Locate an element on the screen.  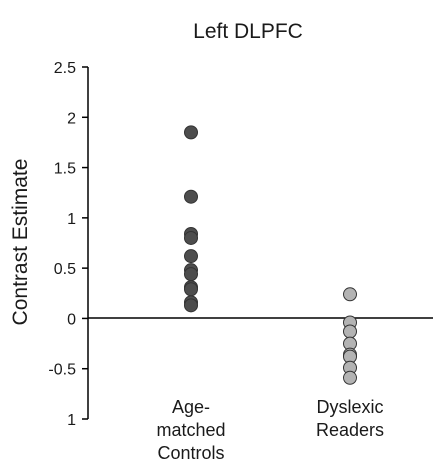
category-label: Controls is located at coordinates (190, 453).